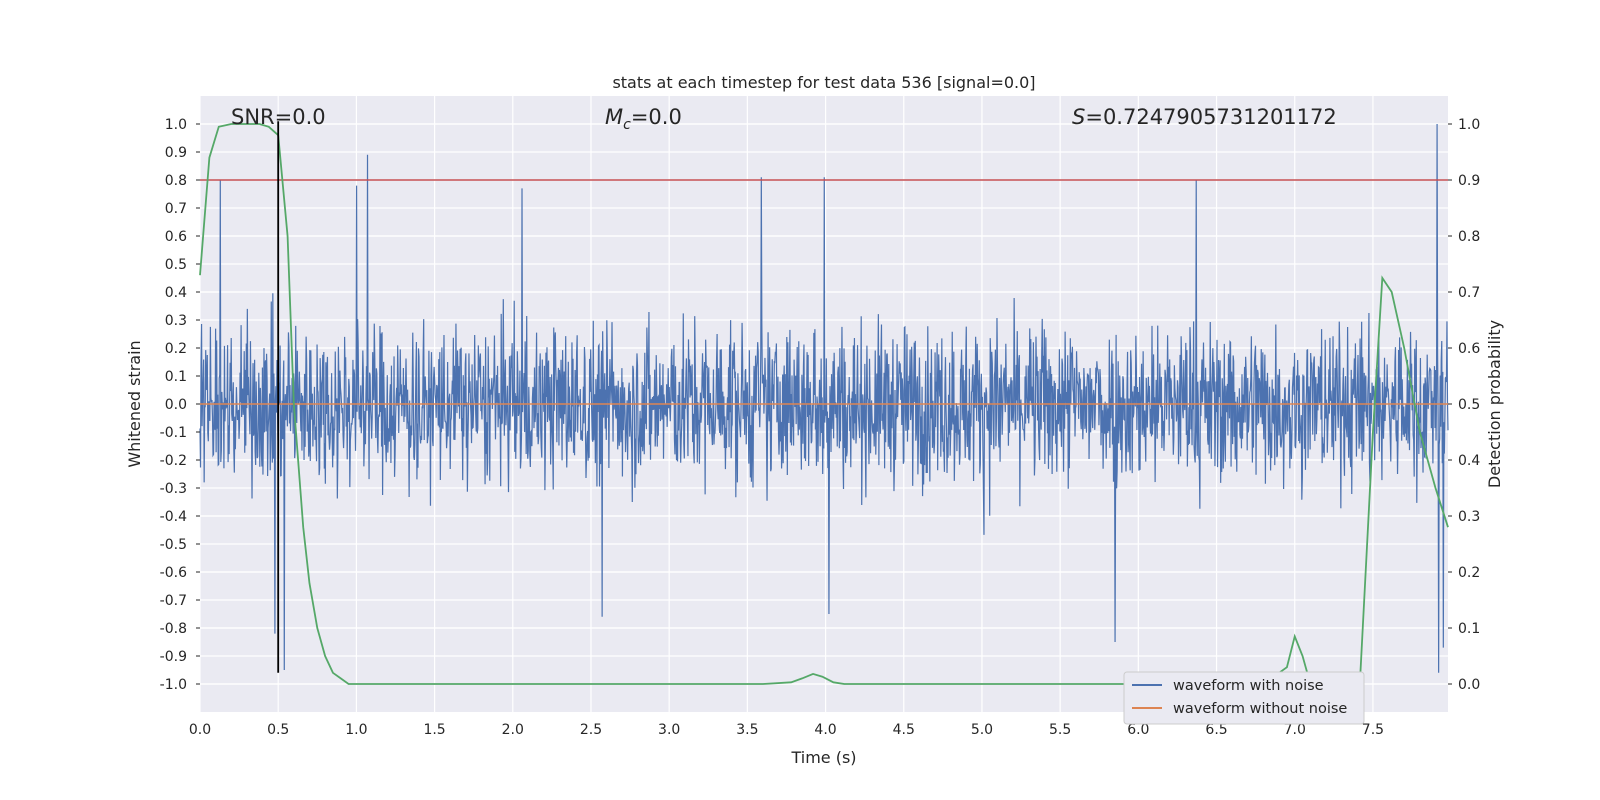  Describe the element at coordinates (1295, 730) in the screenshot. I see `x-tick-label: 7.0` at that location.